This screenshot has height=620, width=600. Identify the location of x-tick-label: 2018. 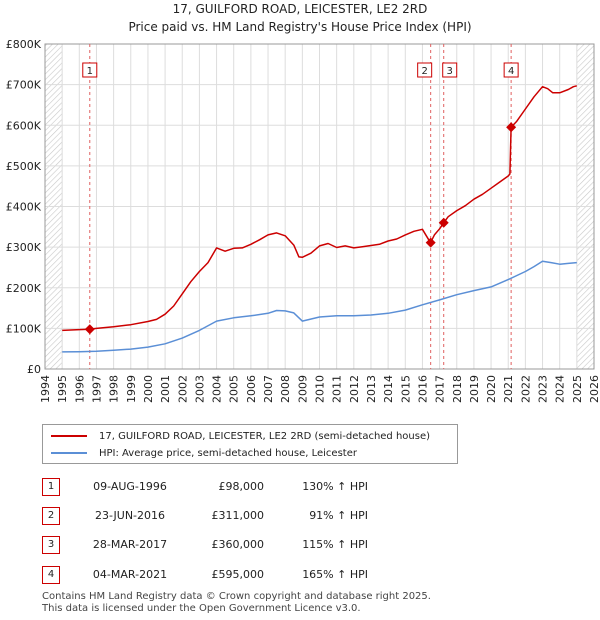
(457, 389).